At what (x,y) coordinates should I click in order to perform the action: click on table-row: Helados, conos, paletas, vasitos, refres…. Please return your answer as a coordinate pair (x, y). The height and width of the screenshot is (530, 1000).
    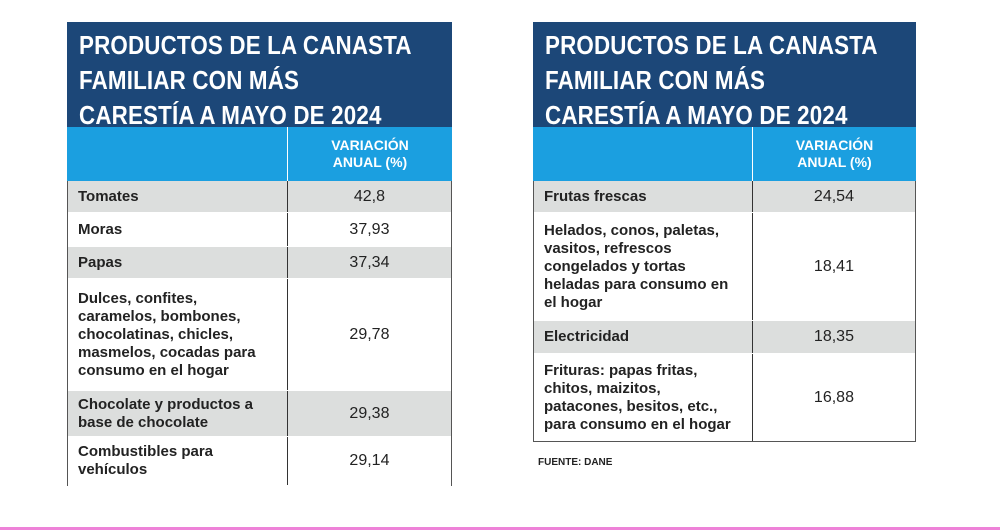
    Looking at the image, I should click on (724, 267).